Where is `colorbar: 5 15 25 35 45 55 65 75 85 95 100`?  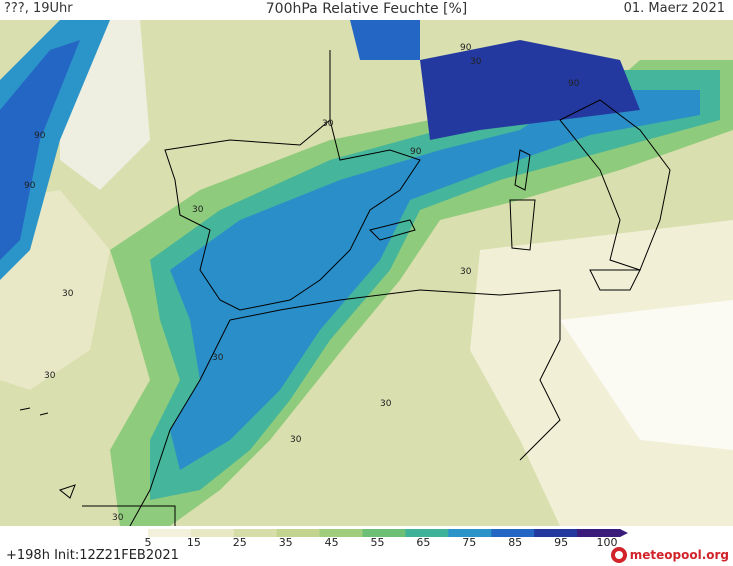
colorbar: 5 15 25 35 45 55 65 75 85 95 100 is located at coordinates (366, 538).